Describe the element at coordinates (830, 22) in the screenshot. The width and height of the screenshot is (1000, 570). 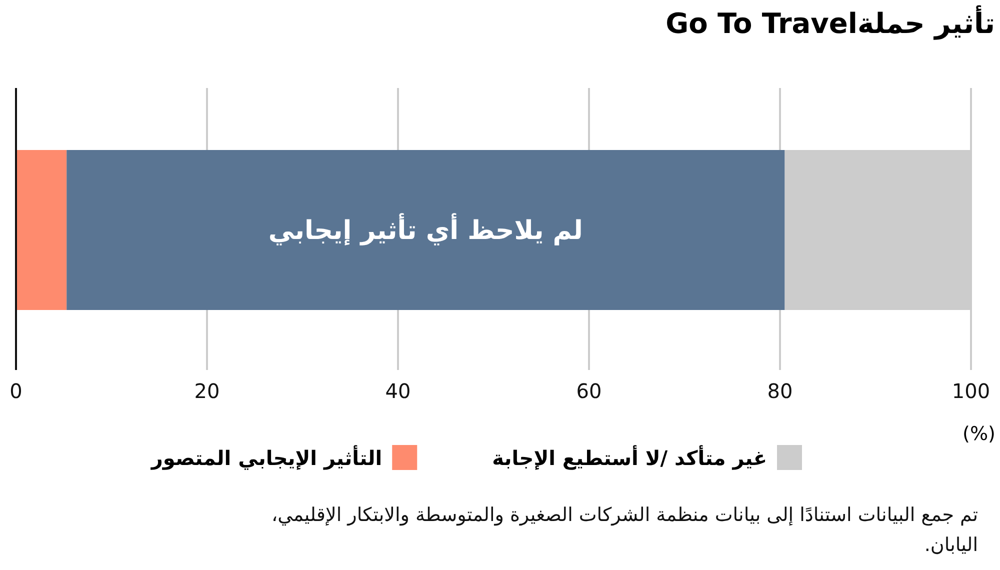
I see `chart-title: تأثير حملةGo To Travel` at that location.